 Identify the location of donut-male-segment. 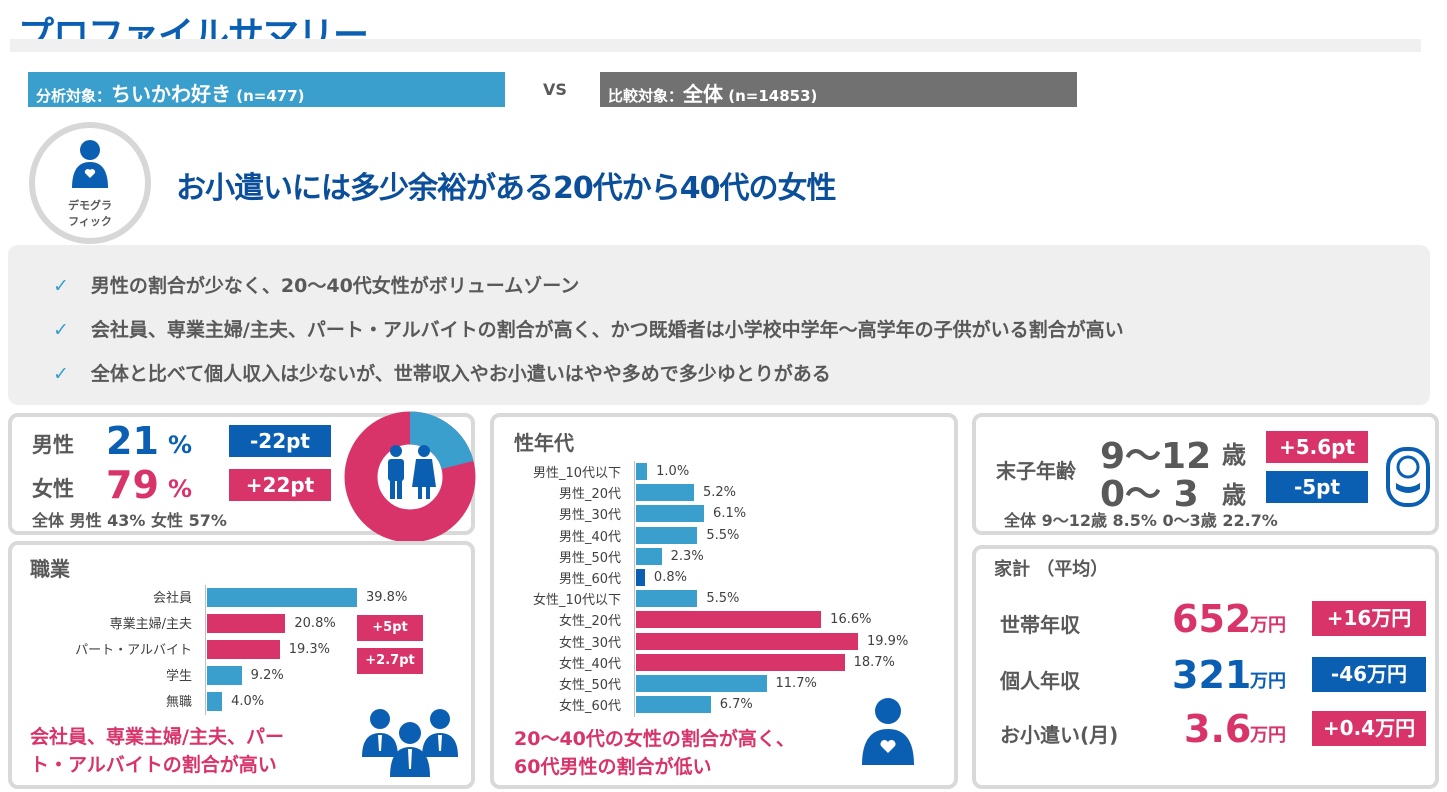
(410, 477).